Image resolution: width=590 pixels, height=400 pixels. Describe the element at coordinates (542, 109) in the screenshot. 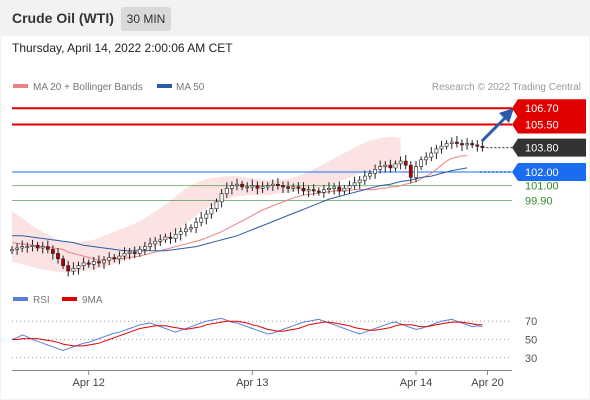

I see `level-label-106.70: 106.70` at that location.